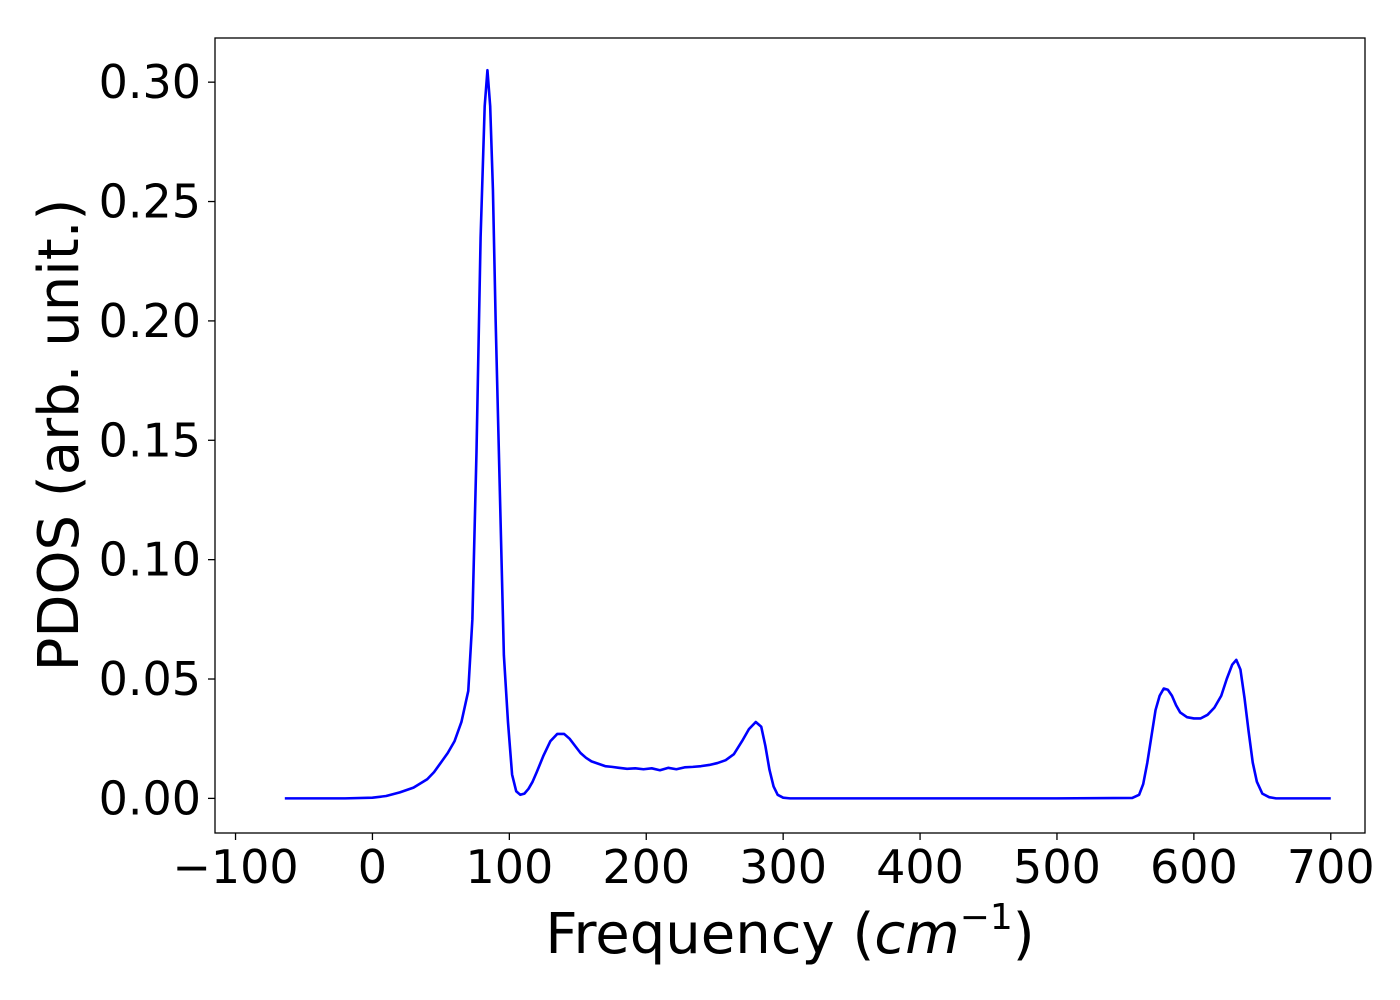 The image size is (1400, 1000). I want to click on x-tick-label: 0, so click(372, 867).